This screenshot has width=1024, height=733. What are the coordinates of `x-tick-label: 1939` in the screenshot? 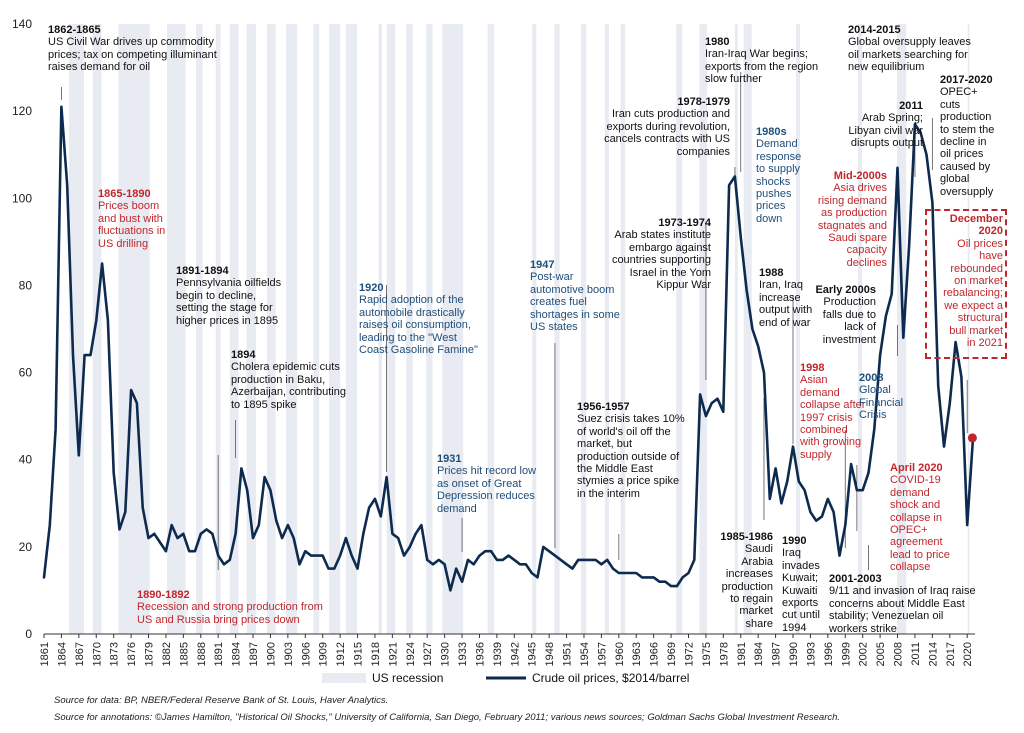 It's located at (498, 654).